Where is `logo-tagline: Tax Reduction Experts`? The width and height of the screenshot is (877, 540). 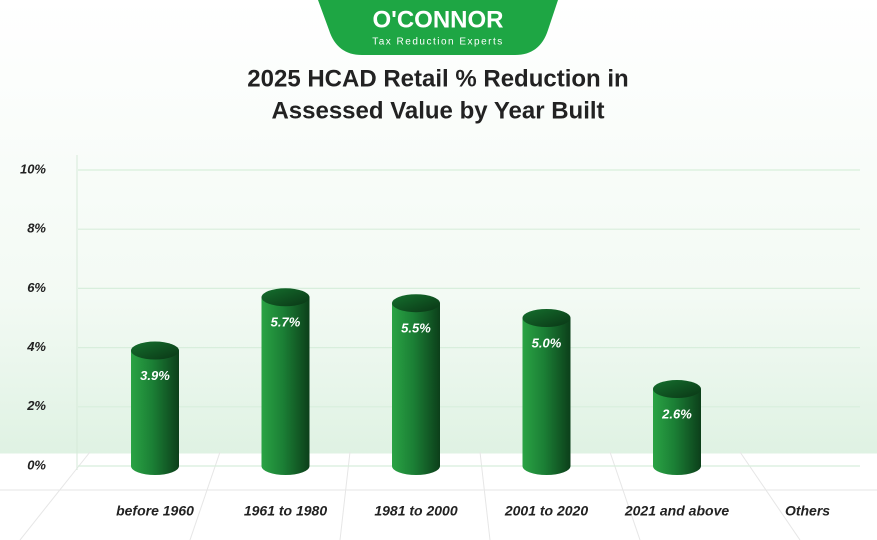 logo-tagline: Tax Reduction Experts is located at coordinates (438, 42).